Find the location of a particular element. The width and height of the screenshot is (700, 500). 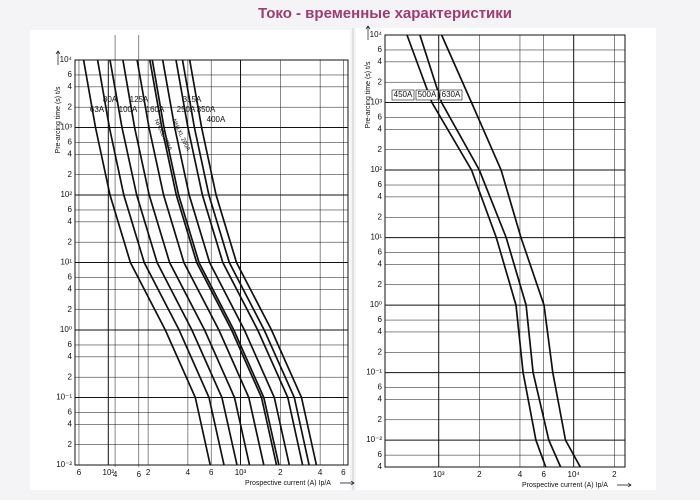

series-label: 160A is located at coordinates (155, 109).